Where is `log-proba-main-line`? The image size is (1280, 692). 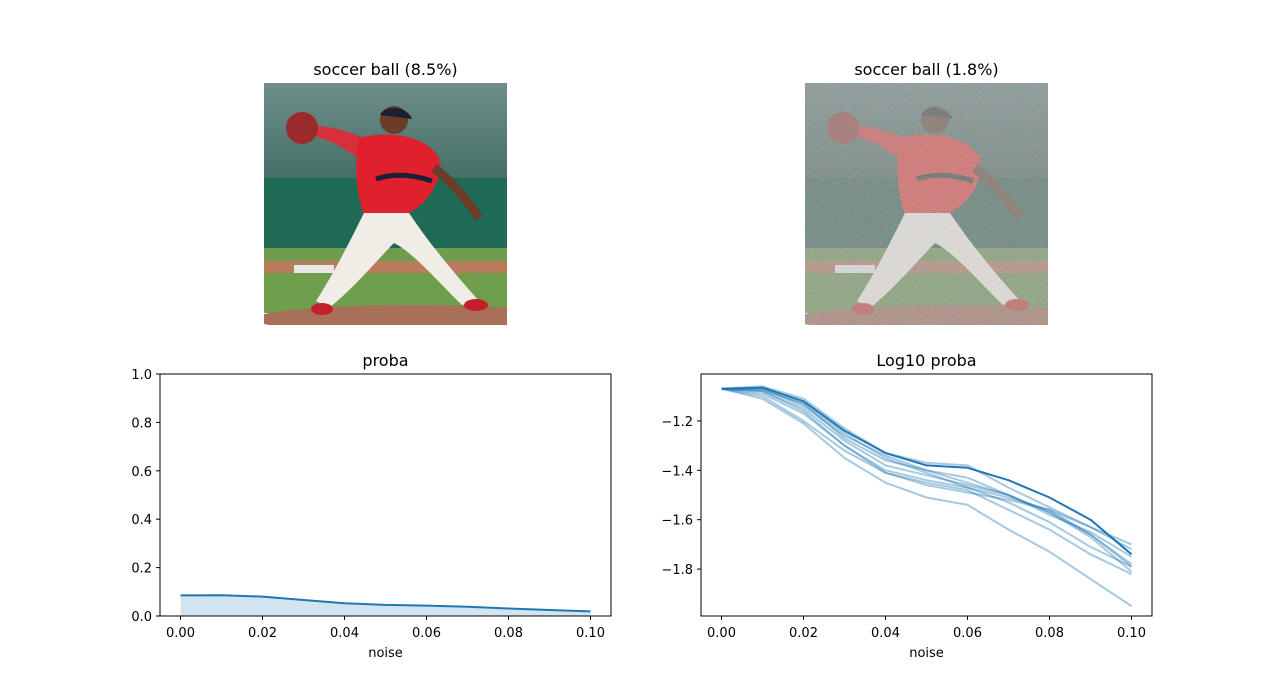 log-proba-main-line is located at coordinates (927, 471).